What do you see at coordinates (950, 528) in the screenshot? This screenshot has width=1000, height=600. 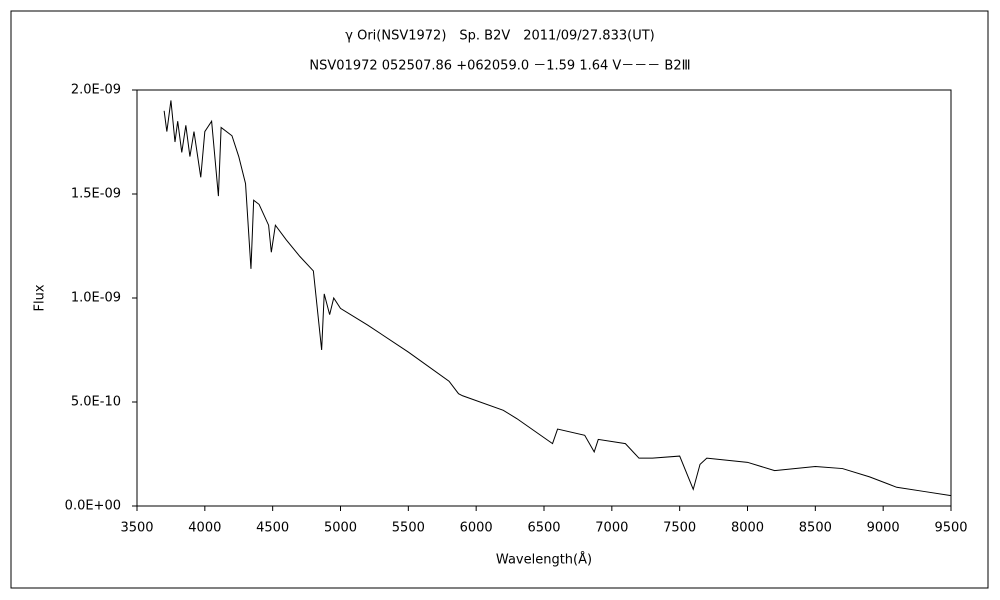 I see `x-tick-label: 9500` at bounding box center [950, 528].